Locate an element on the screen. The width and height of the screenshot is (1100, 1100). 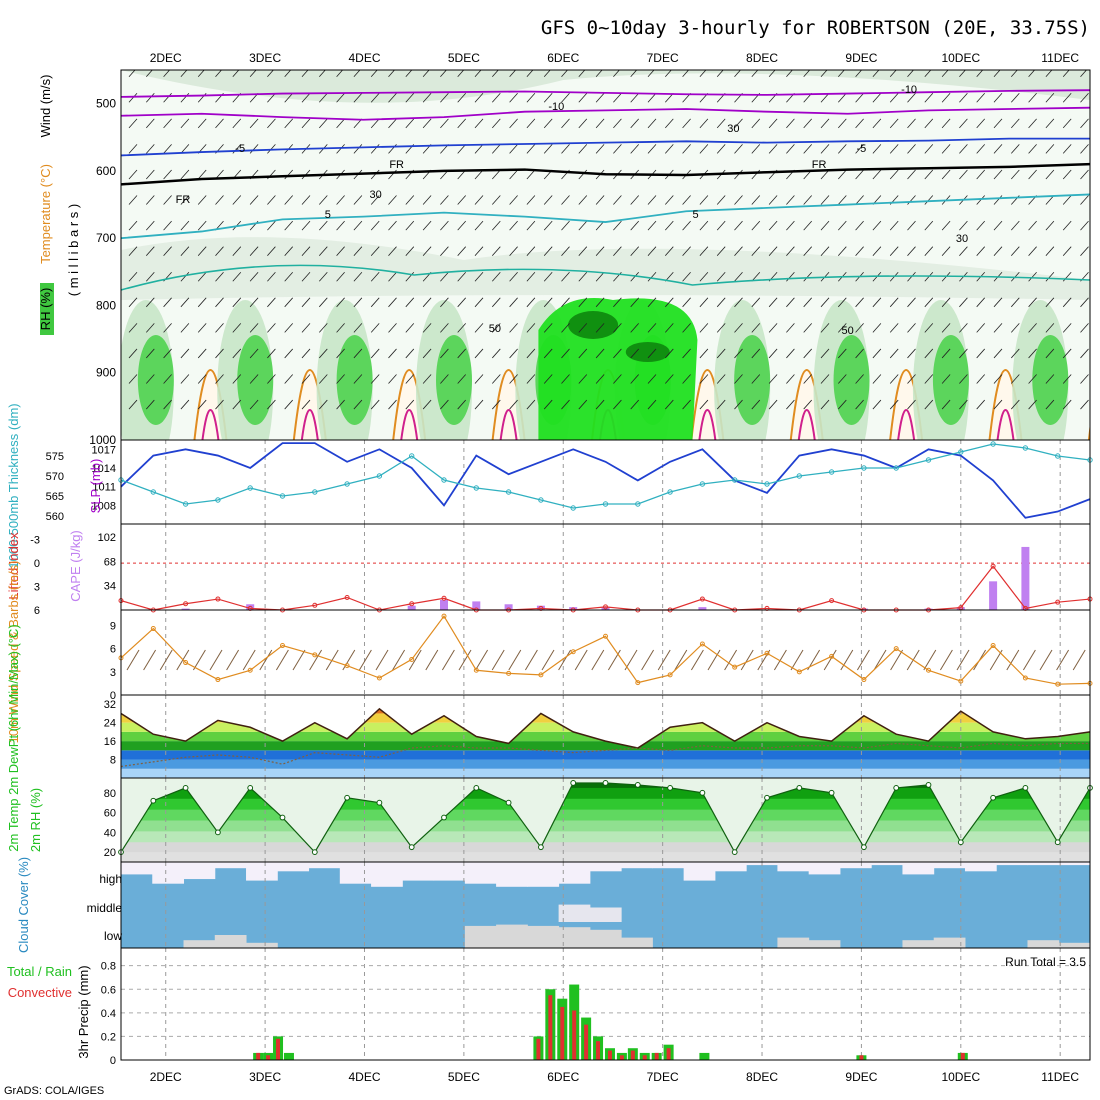
contour-label: -5 is located at coordinates (861, 149).